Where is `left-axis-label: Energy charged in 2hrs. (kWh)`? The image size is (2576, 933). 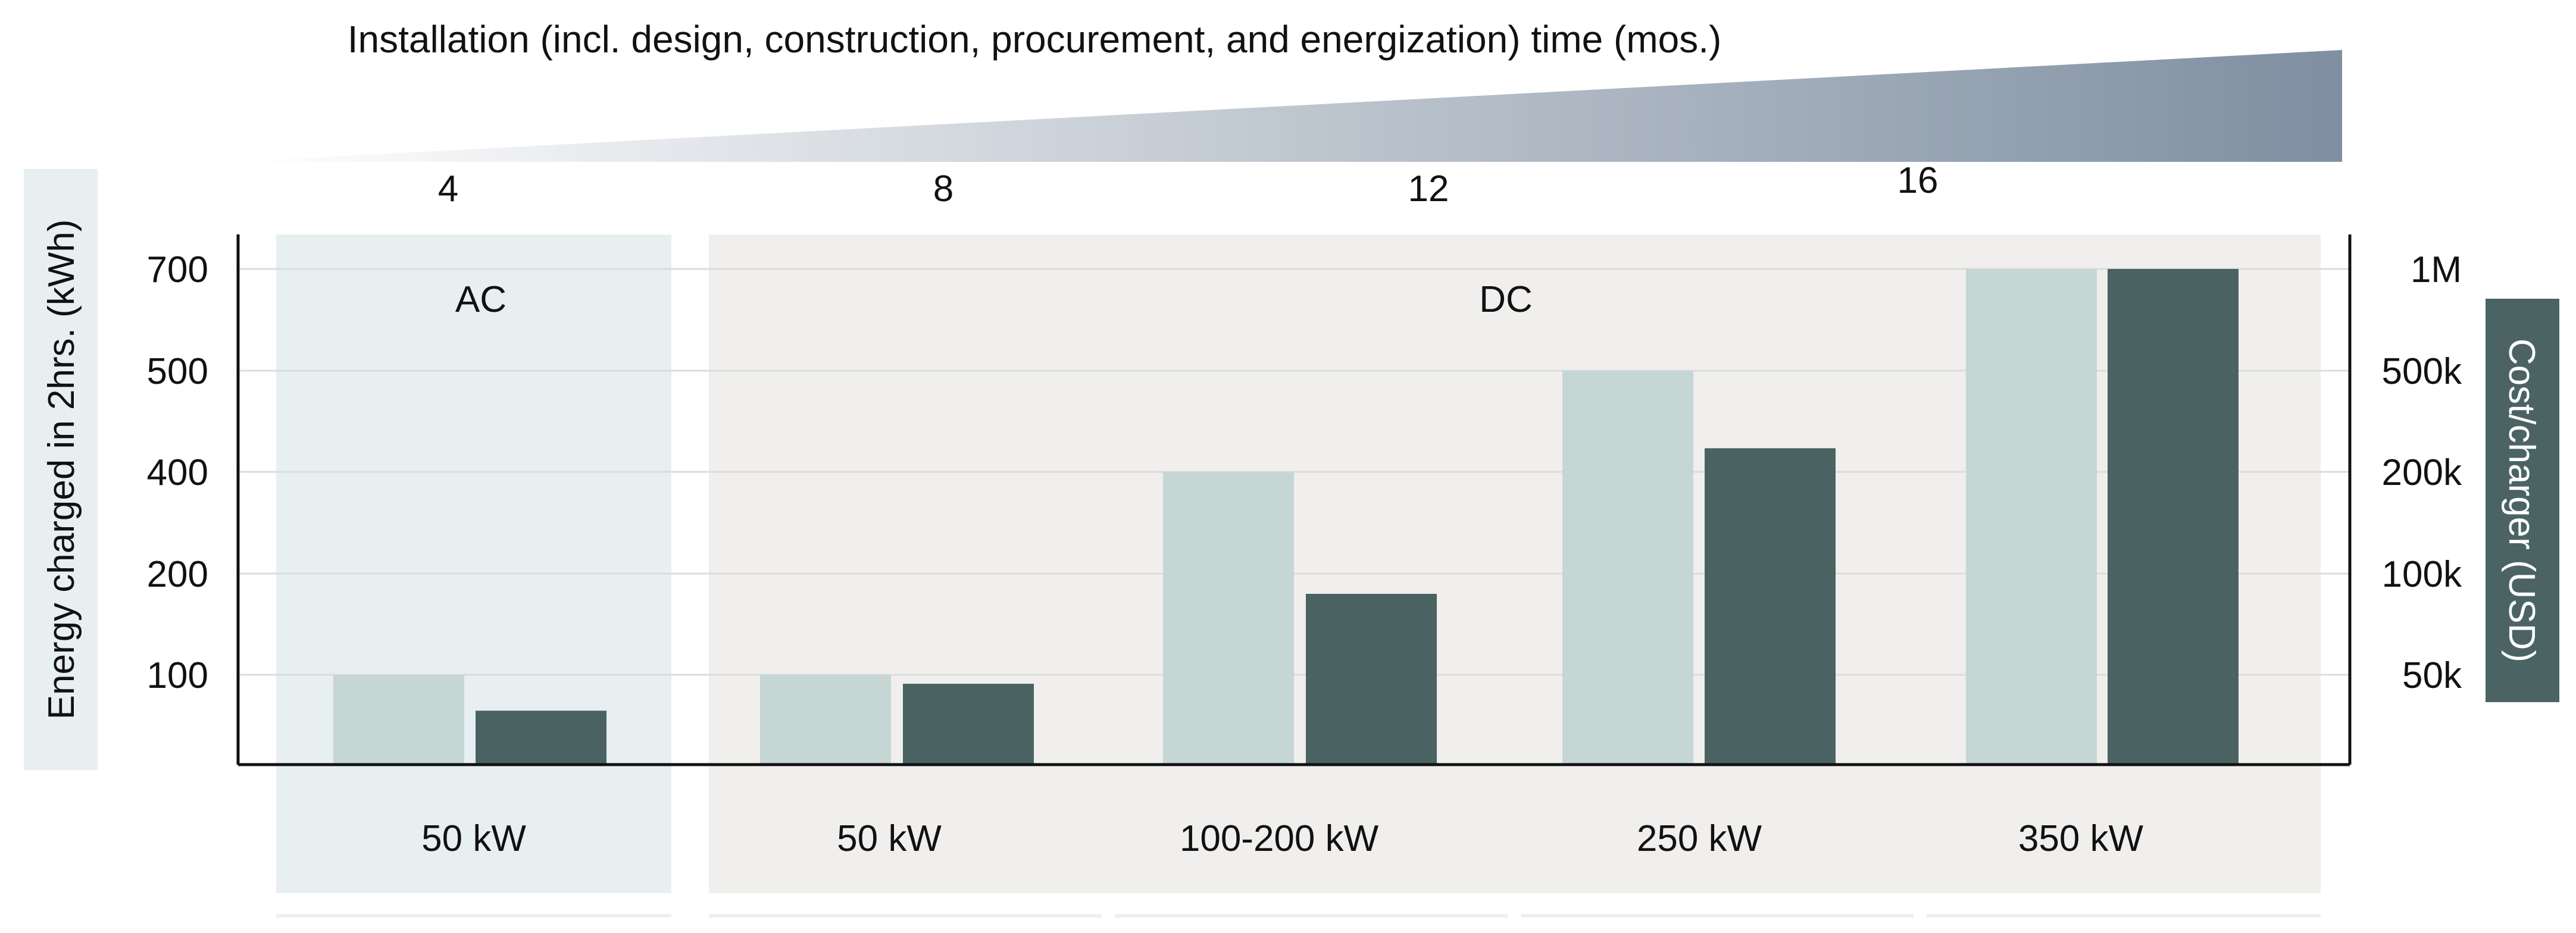 left-axis-label: Energy charged in 2hrs. (kWh) is located at coordinates (61, 470).